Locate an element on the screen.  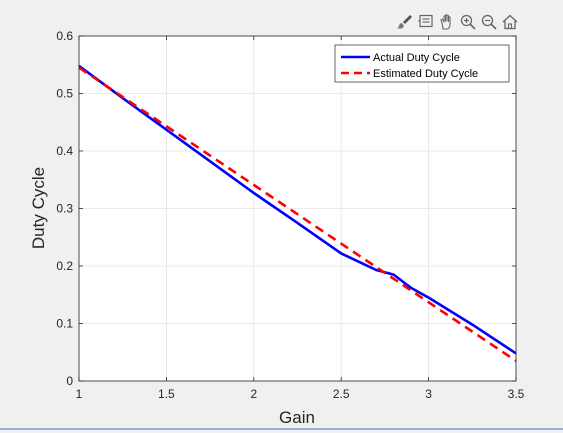
y-tick-label: 0.5 is located at coordinates (64, 94).